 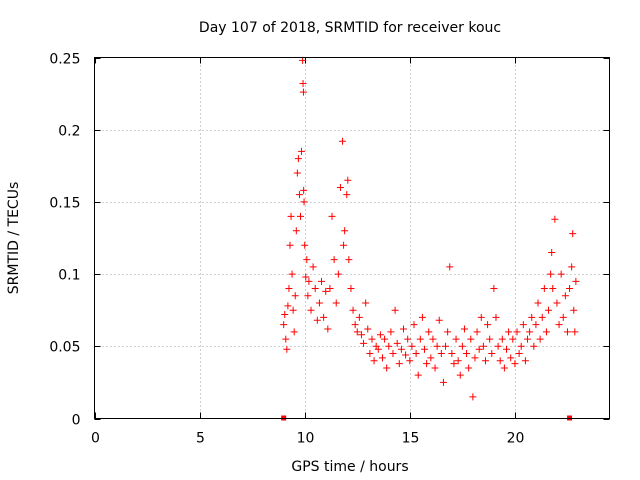 I want to click on x-tick-label: 20, so click(x=516, y=439).